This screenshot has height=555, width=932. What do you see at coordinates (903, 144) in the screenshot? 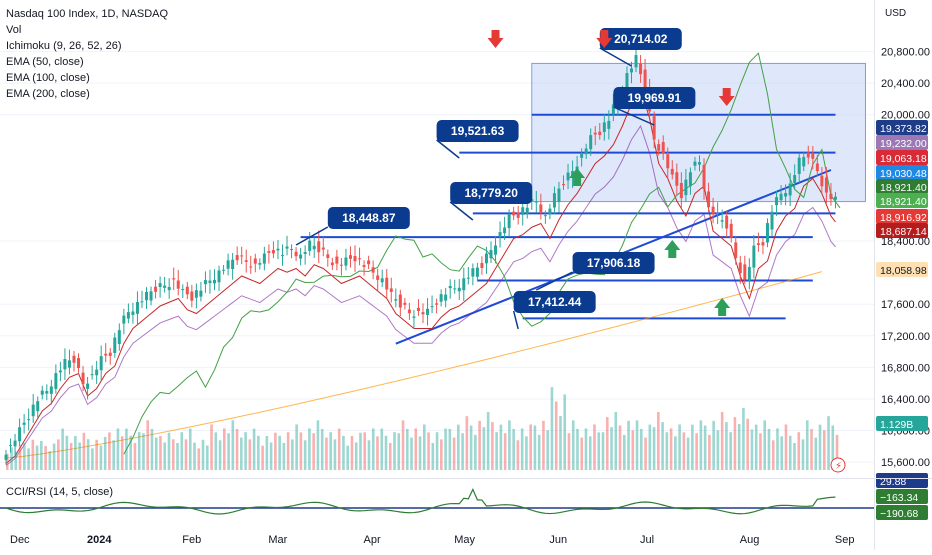
I see `price-badge-label: 19,232.00` at bounding box center [903, 144].